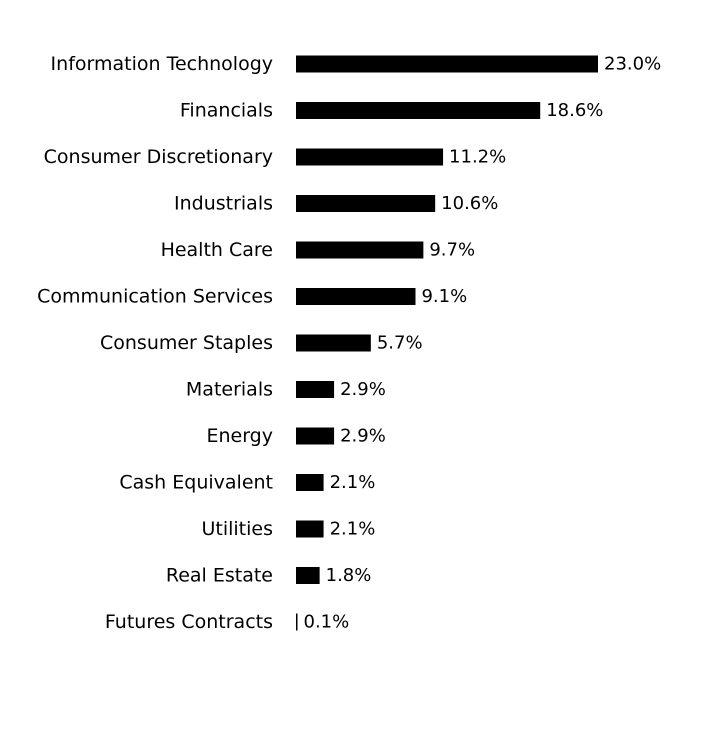  I want to click on bar-row: Utilities 2.1%, so click(288, 529).